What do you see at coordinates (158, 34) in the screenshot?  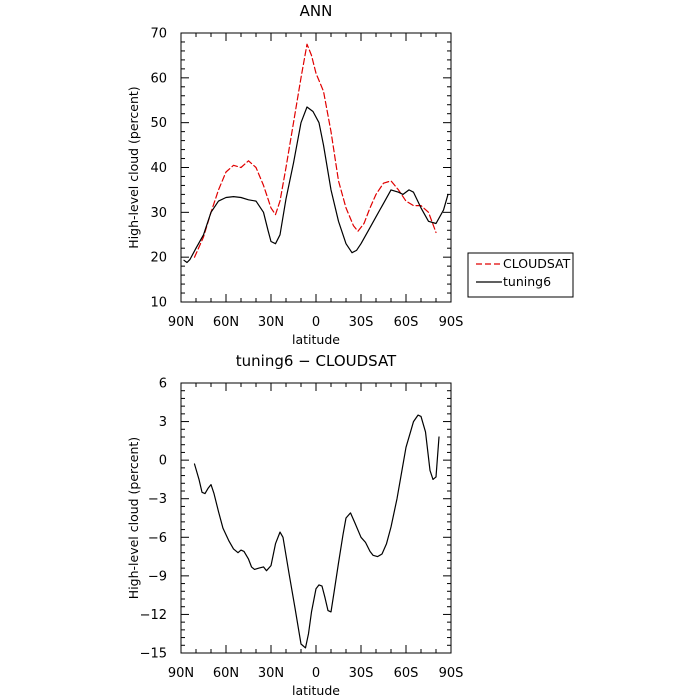 I see `y-tick-label: 70` at bounding box center [158, 34].